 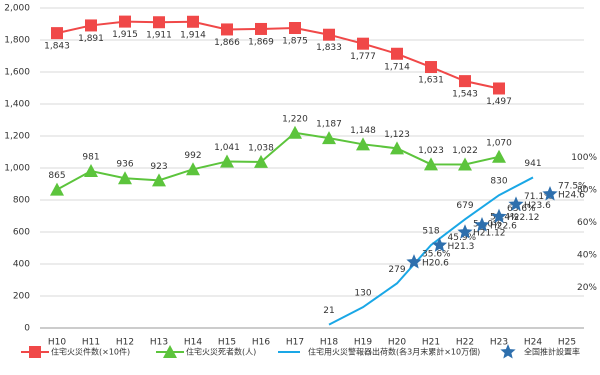 I want to click on data-label: 923, so click(x=158, y=167).